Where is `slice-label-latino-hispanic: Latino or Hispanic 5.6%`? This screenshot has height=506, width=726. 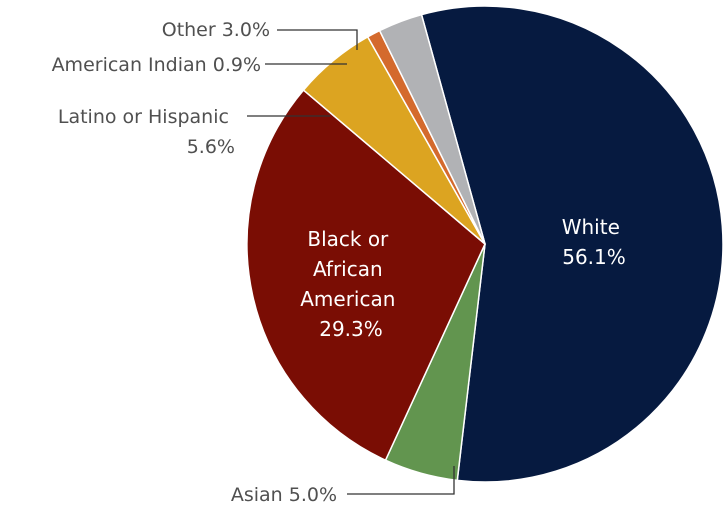
slice-label-latino-hispanic: Latino or Hispanic 5.6% is located at coordinates (146, 132).